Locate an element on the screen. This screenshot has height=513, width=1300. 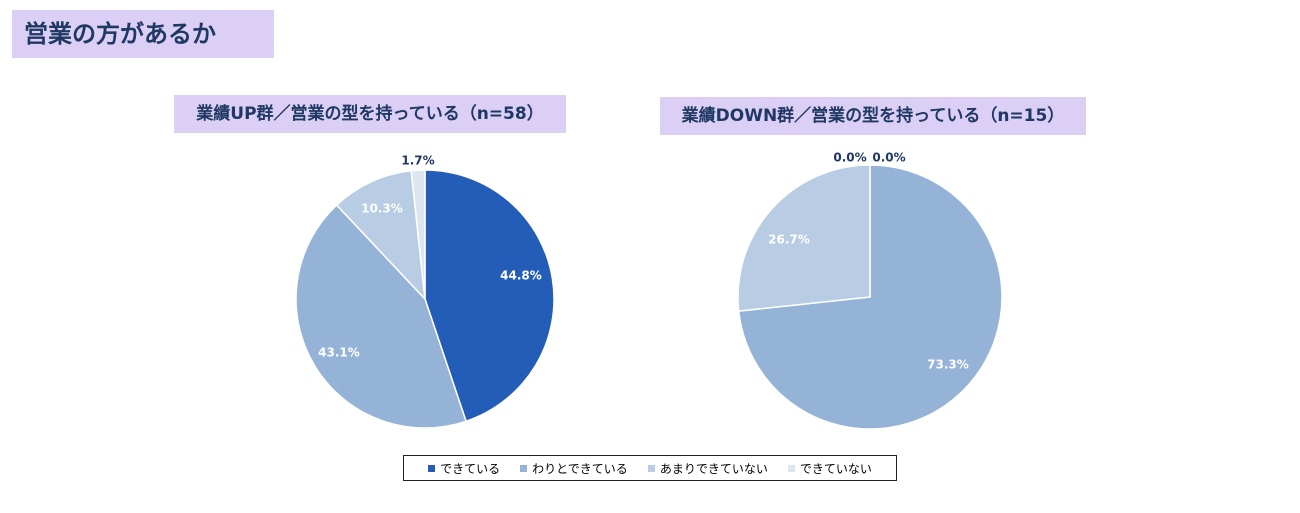
chart-title-down-group: 業績DOWN群／営業の型を持っている（n=15） is located at coordinates (873, 116).